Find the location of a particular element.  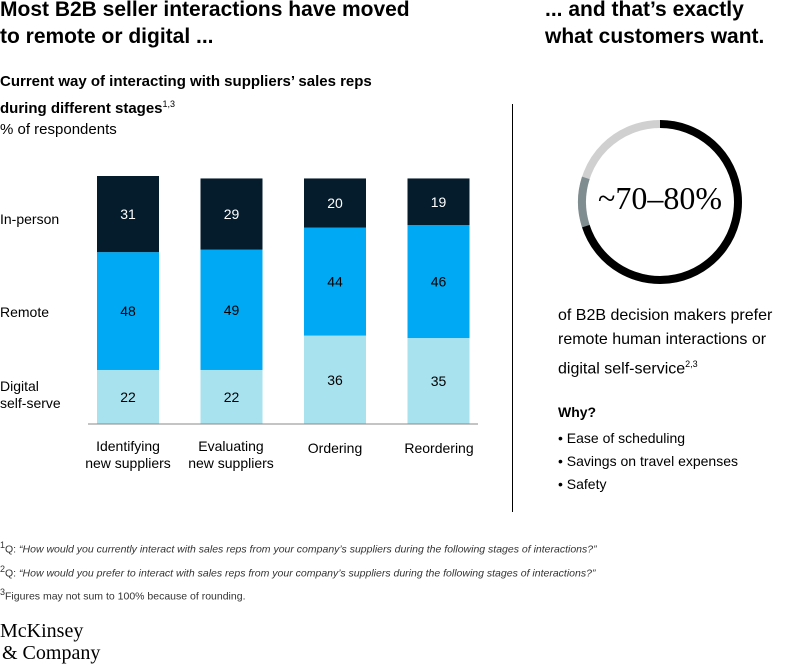

bar-value-label: 49 is located at coordinates (232, 310).